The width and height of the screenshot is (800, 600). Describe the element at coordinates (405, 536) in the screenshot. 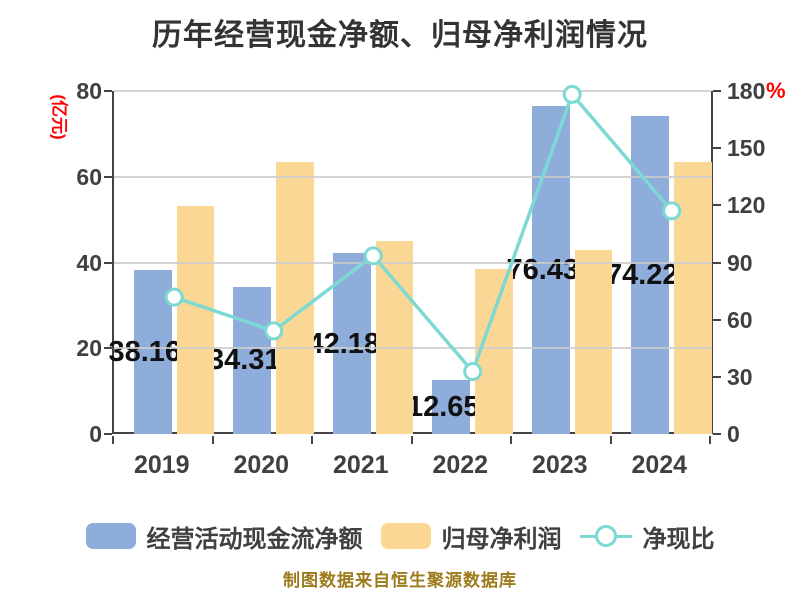

I see `net-profit-swatch-icon` at that location.